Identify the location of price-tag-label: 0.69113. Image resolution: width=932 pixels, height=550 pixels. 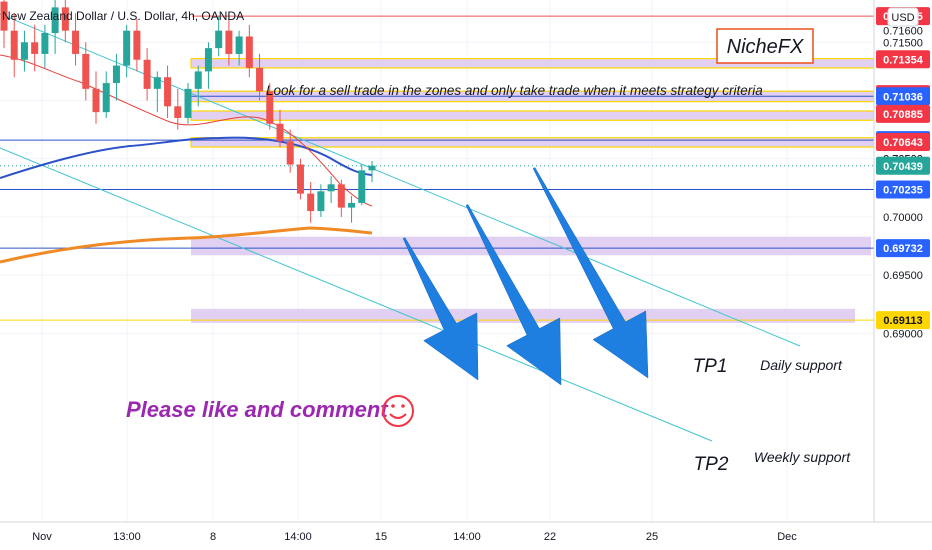
(902, 321).